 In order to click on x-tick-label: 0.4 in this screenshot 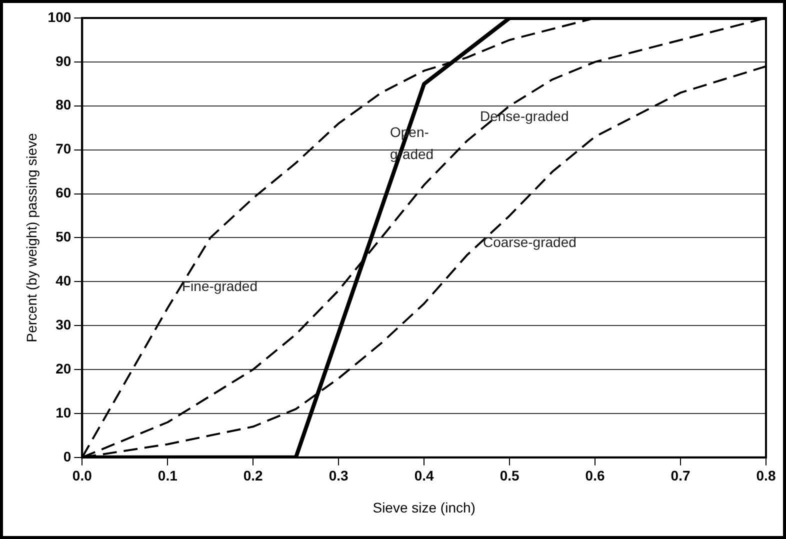, I will do `click(424, 476)`.